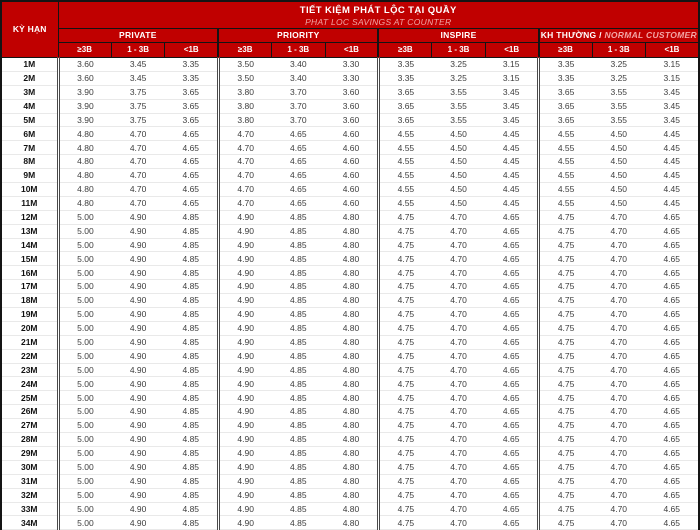 The image size is (700, 530). I want to click on term-label: 8M, so click(30, 162).